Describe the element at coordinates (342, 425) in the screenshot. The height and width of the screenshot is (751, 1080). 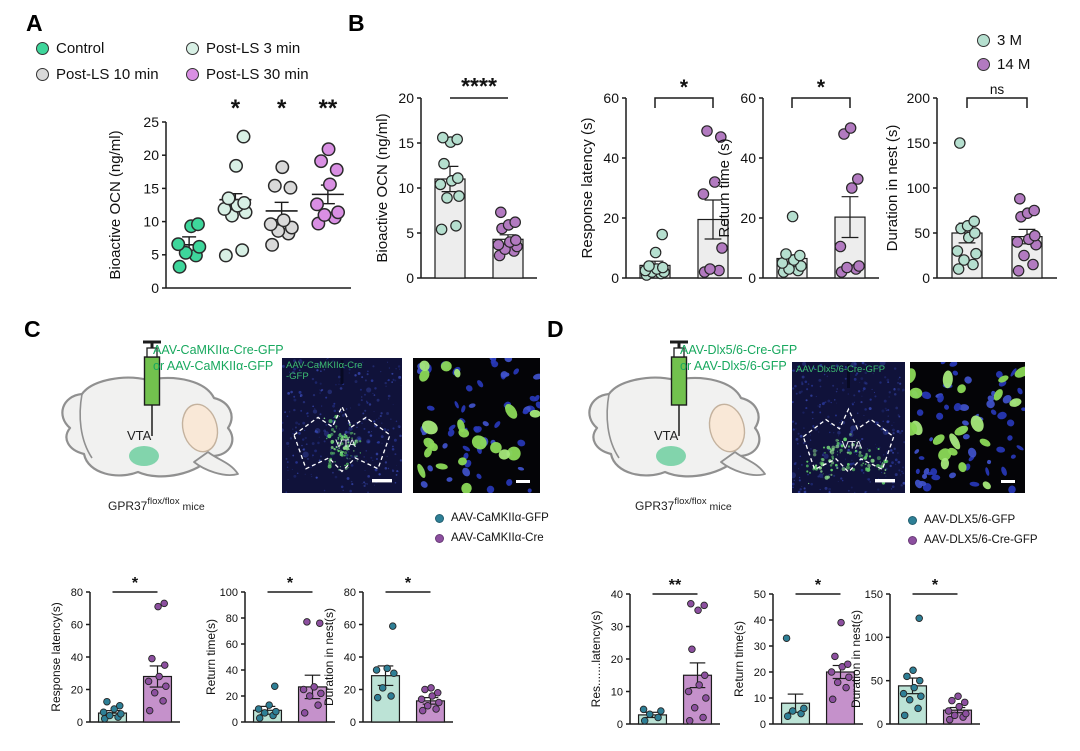
I see `vta-slice-image: VTA AAV-CaMKIIα-Cre -GFP` at that location.